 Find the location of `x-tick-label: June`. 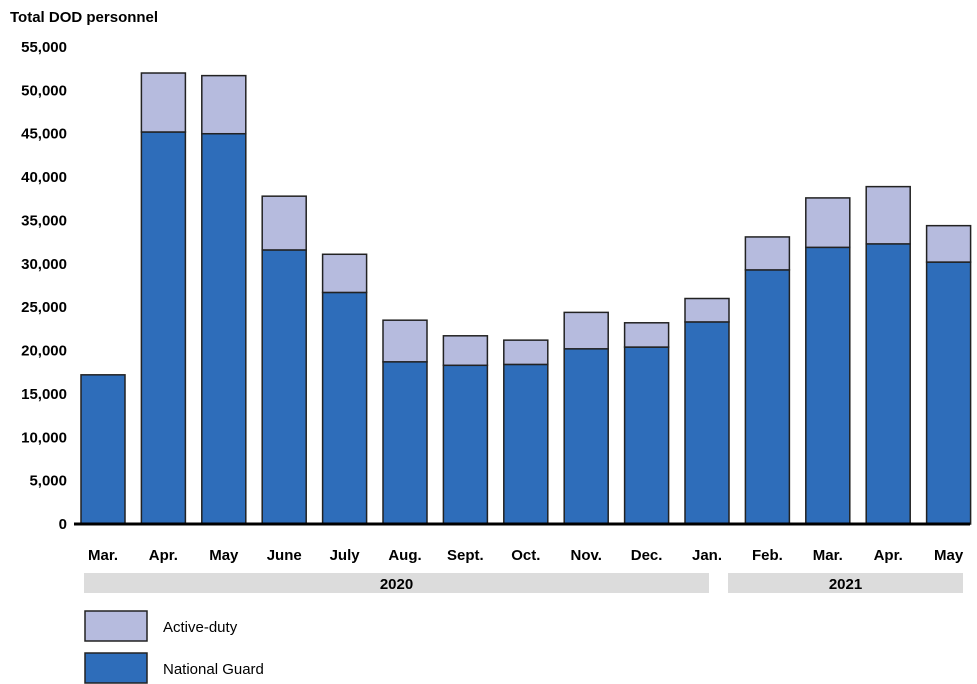

x-tick-label: June is located at coordinates (284, 555).